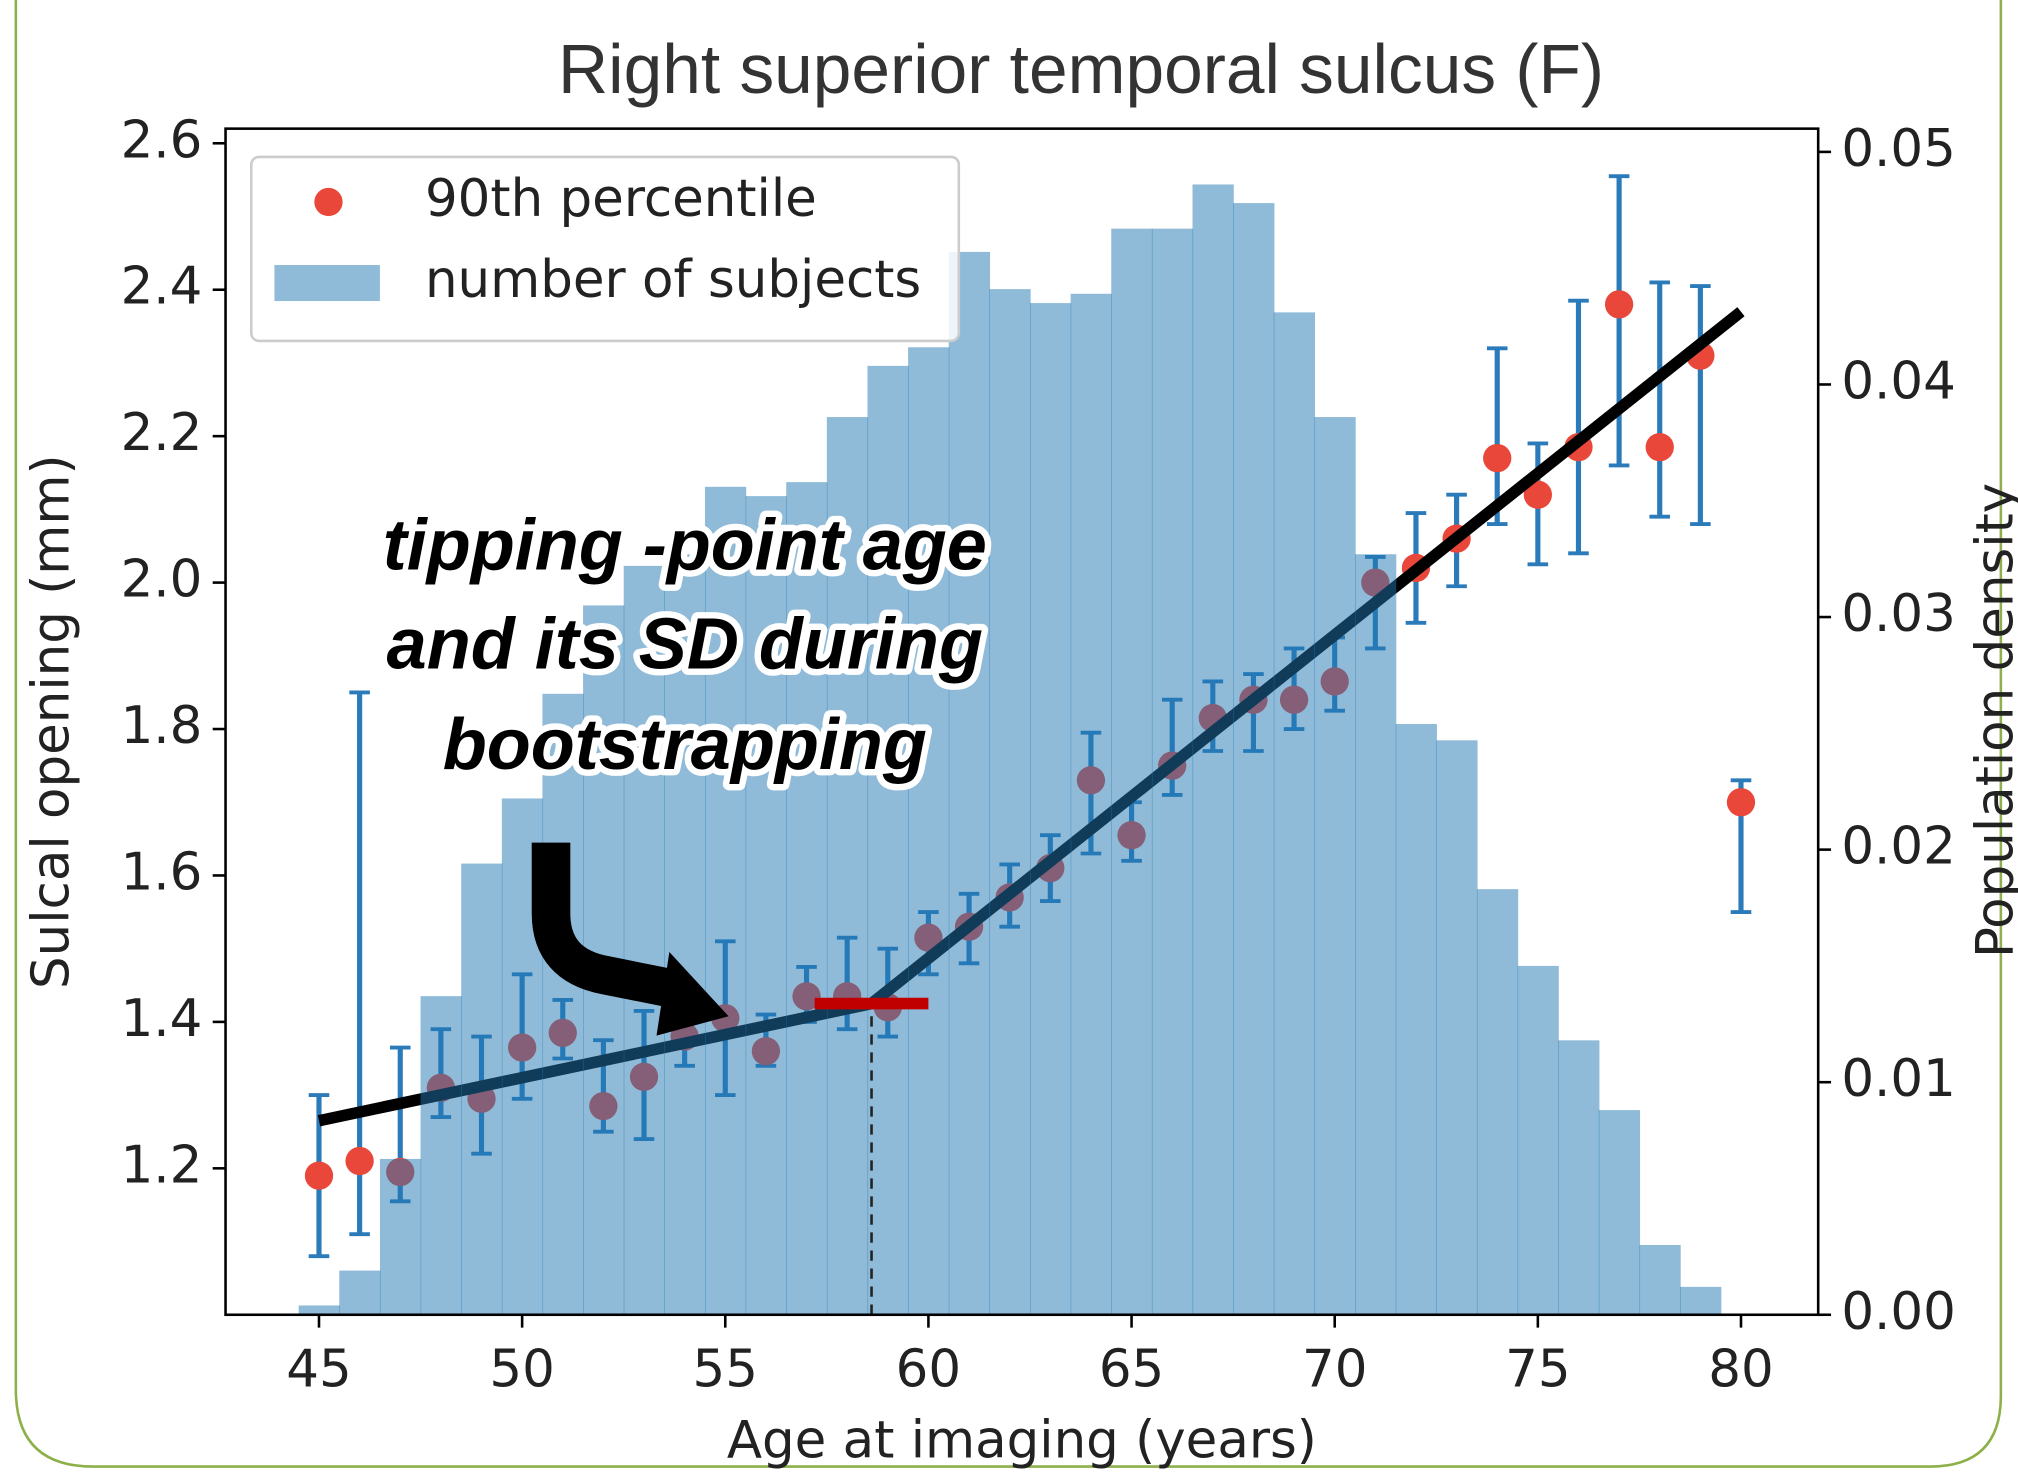 Image resolution: width=2018 pixels, height=1473 pixels. I want to click on y-tick-label: 1.2, so click(162, 1165).